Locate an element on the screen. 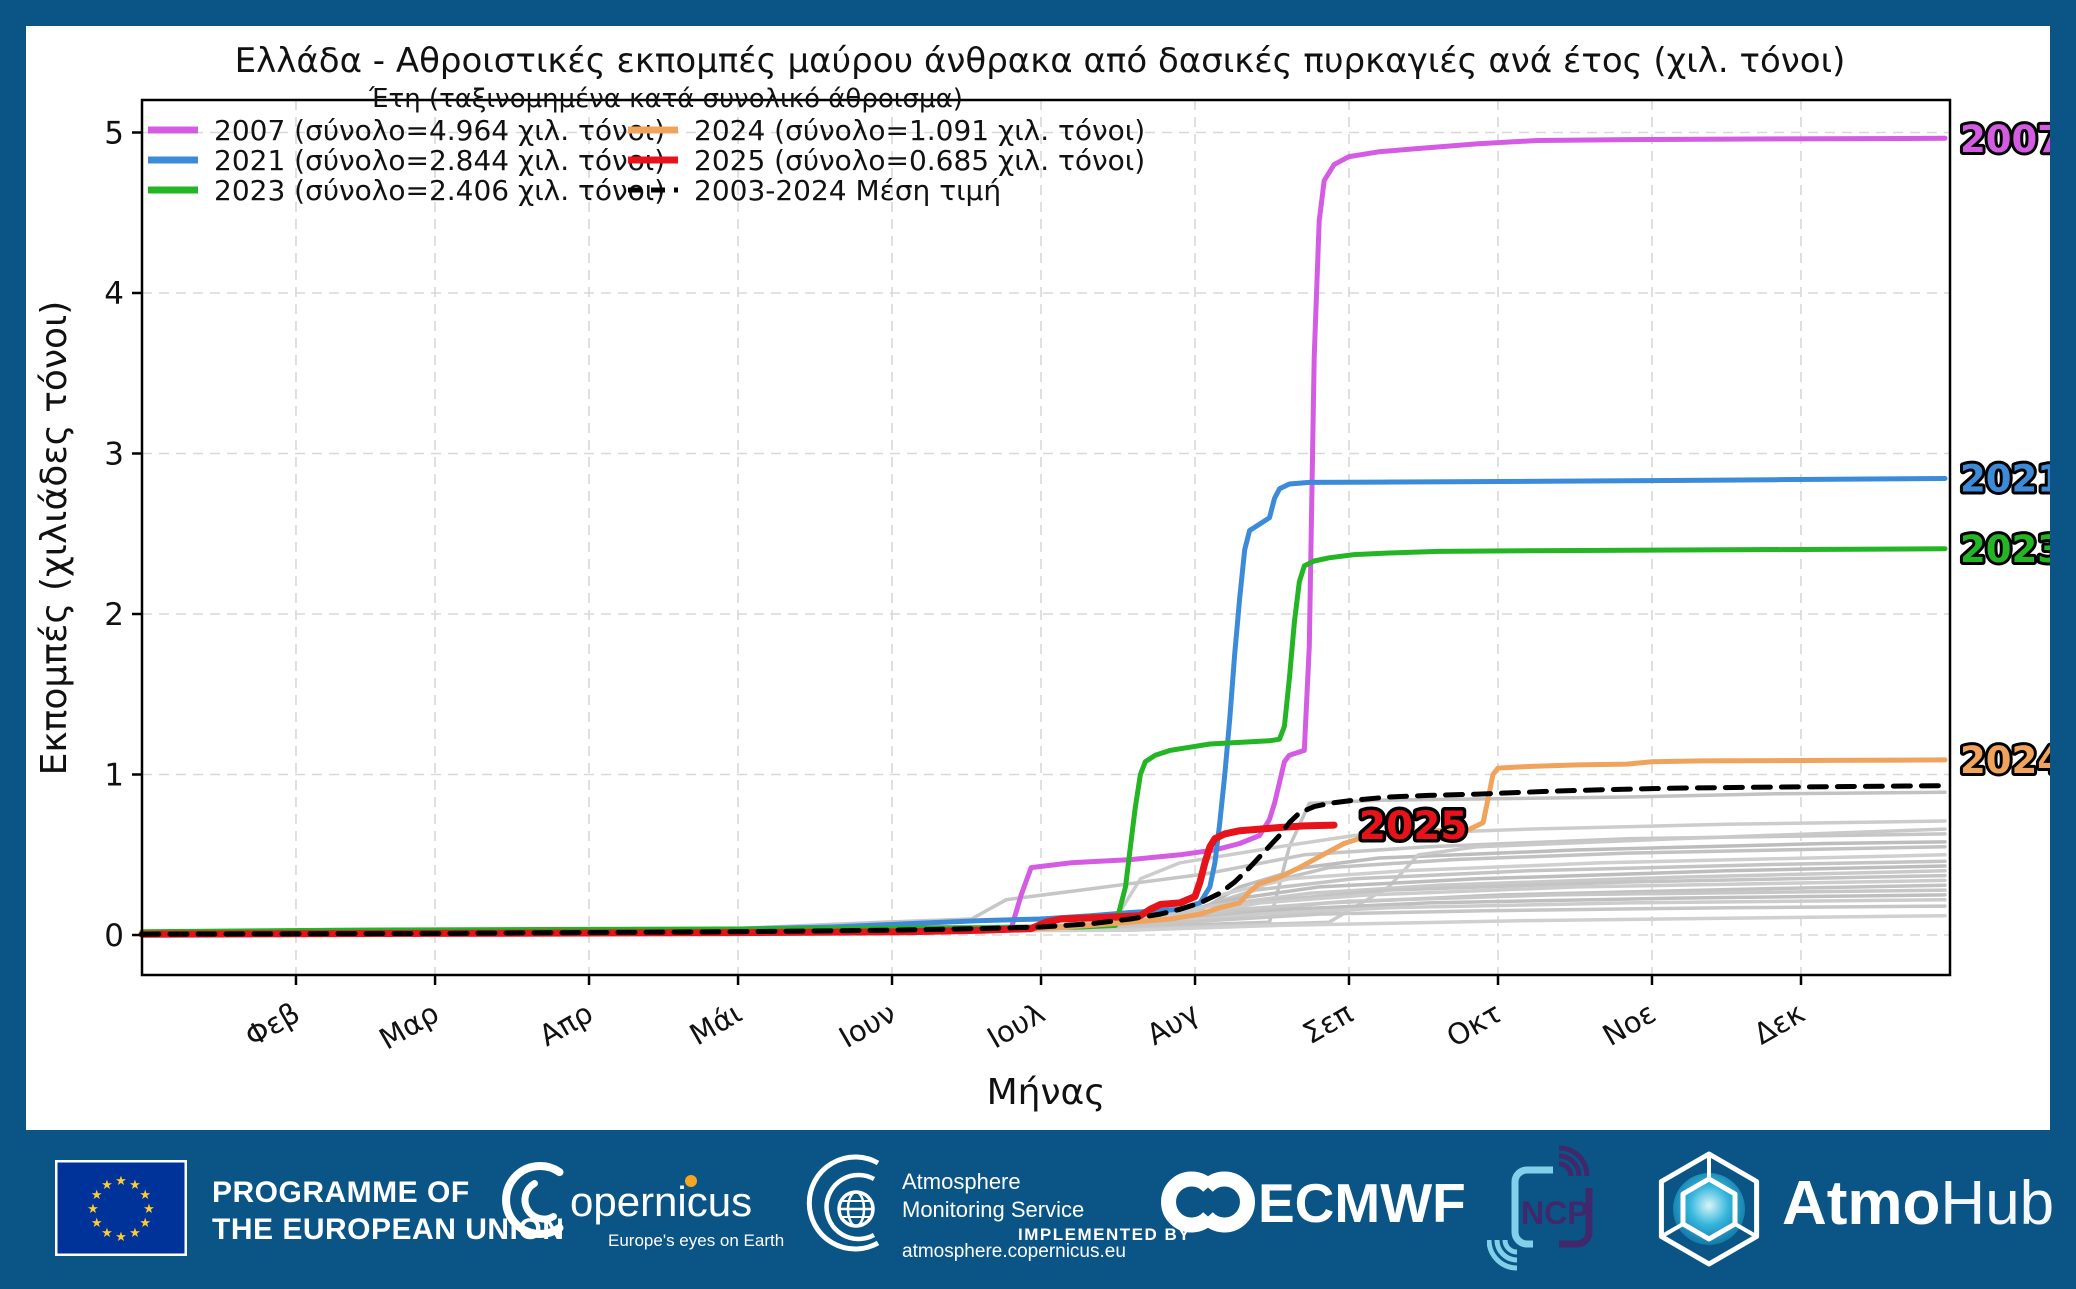  y-tick-label: 3 is located at coordinates (114, 455).